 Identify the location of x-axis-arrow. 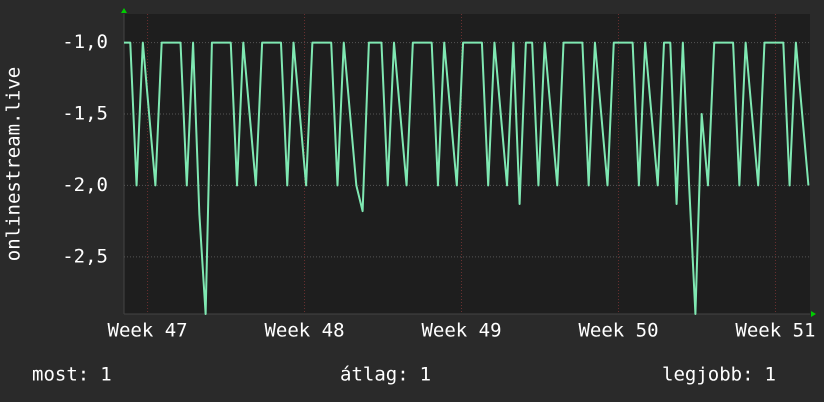
(813, 314).